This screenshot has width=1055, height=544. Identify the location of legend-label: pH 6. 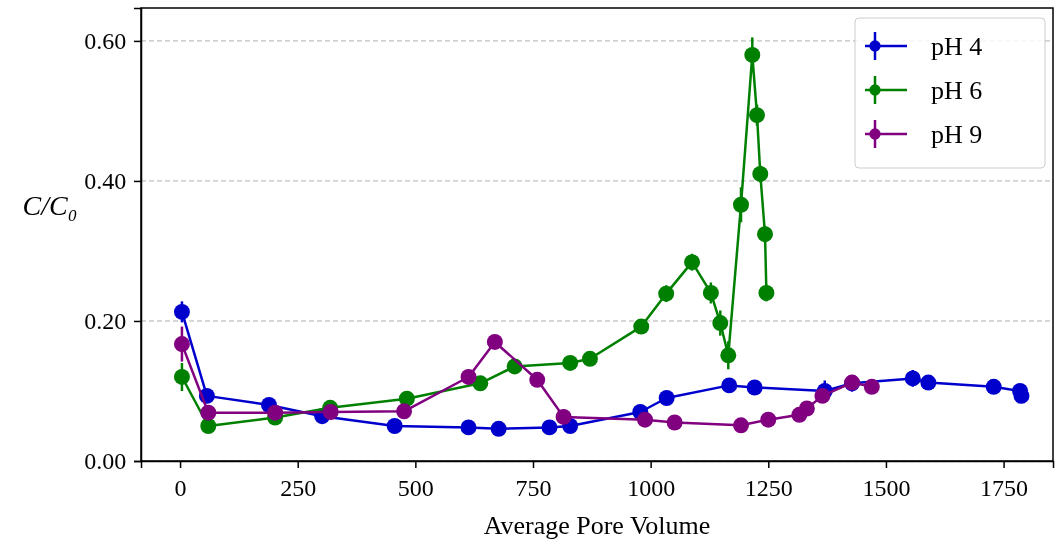
(957, 90).